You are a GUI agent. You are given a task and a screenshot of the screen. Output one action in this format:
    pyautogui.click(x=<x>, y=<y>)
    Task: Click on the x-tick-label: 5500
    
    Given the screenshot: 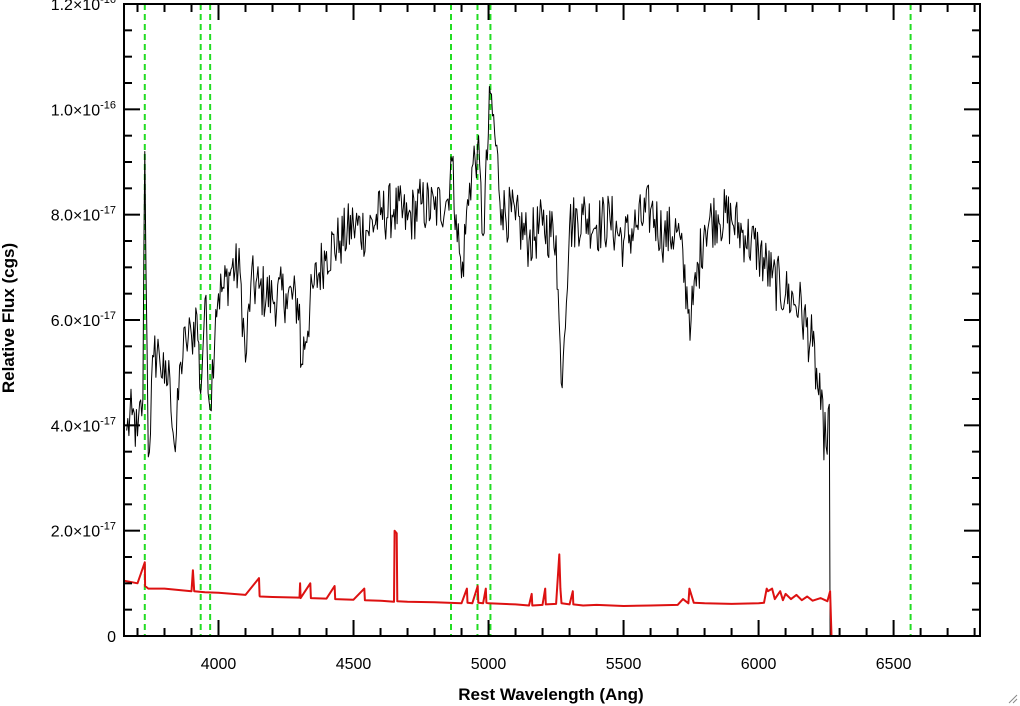 What is the action you would take?
    pyautogui.click(x=624, y=664)
    